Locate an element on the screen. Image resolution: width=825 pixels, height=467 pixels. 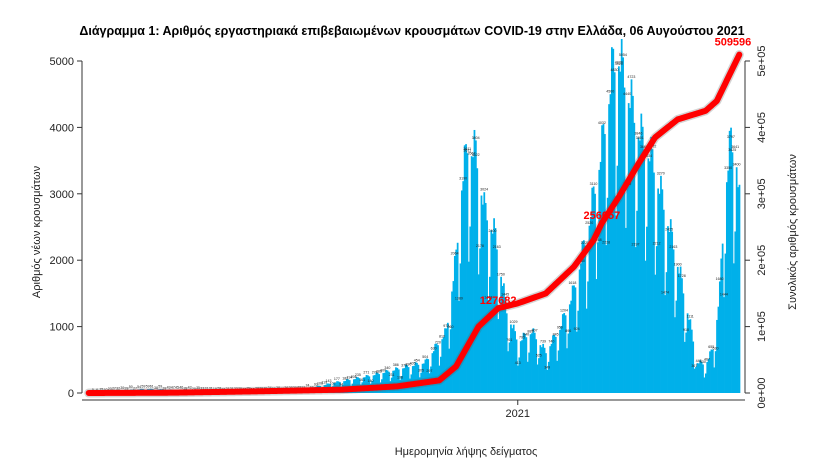
bar-value-label: 31 is located at coordinates (211, 388).